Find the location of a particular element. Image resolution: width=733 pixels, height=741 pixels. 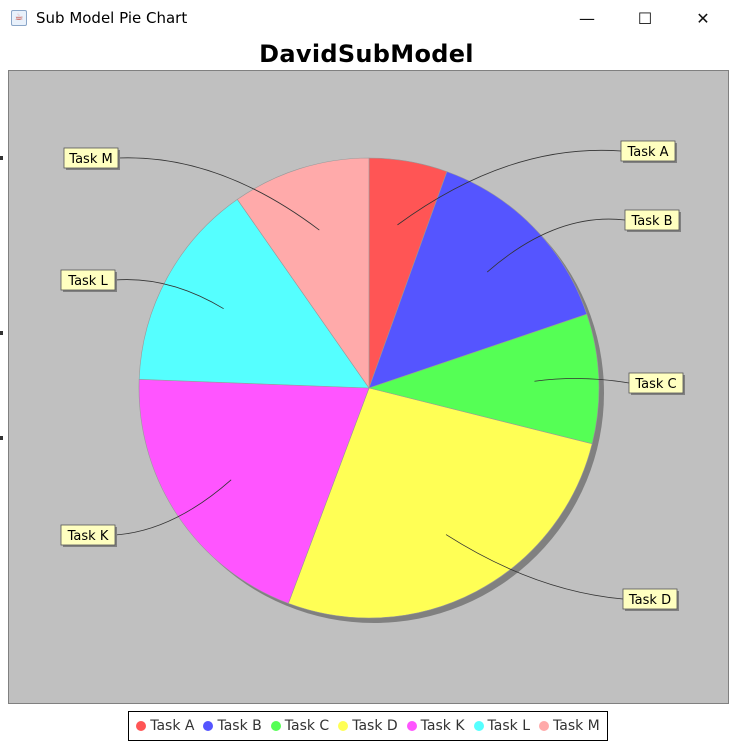

legend-item: Task M is located at coordinates (569, 726).